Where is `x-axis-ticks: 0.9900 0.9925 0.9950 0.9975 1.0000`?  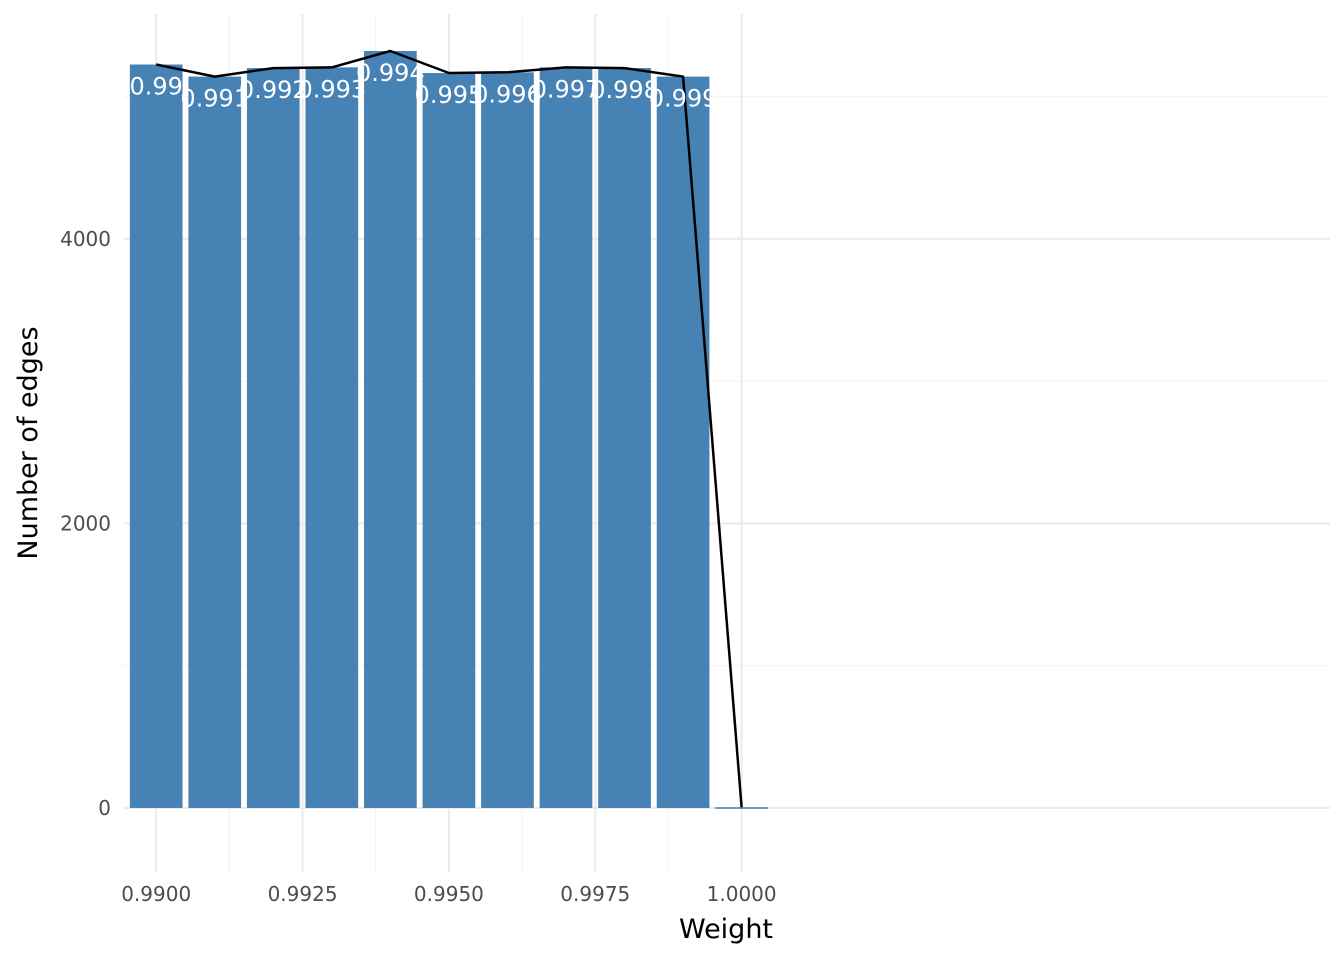 x-axis-ticks: 0.9900 0.9925 0.9950 0.9975 1.0000 is located at coordinates (448, 894).